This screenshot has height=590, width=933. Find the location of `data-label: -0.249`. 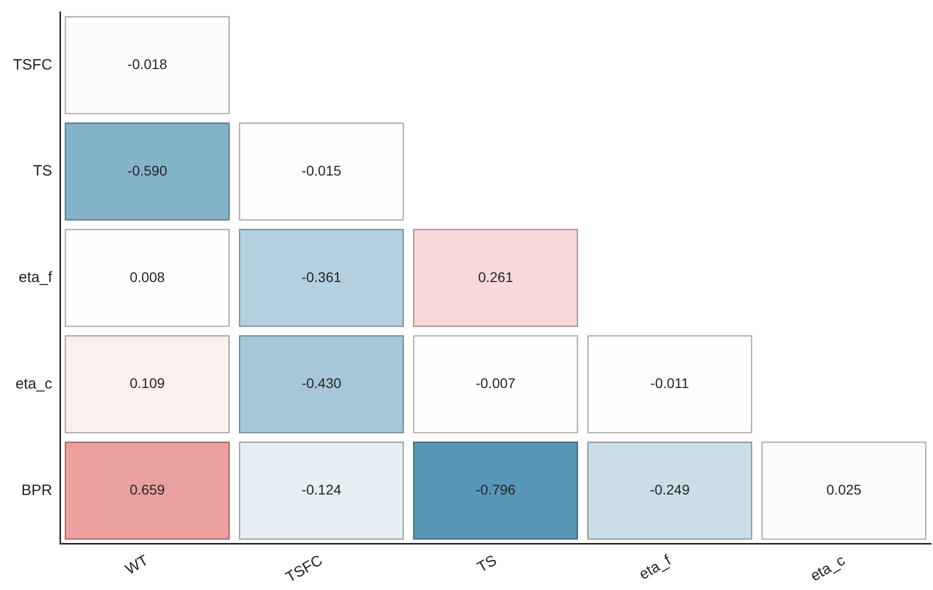

data-label: -0.249 is located at coordinates (670, 490).